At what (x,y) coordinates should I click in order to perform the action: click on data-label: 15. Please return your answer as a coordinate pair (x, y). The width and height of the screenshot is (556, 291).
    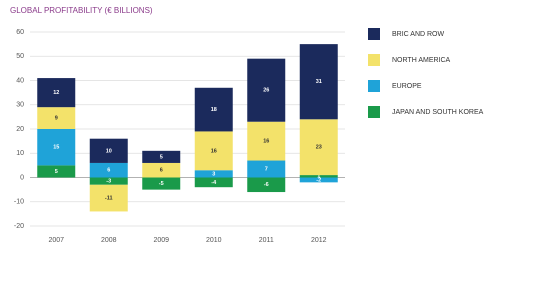
    Looking at the image, I should click on (56, 148).